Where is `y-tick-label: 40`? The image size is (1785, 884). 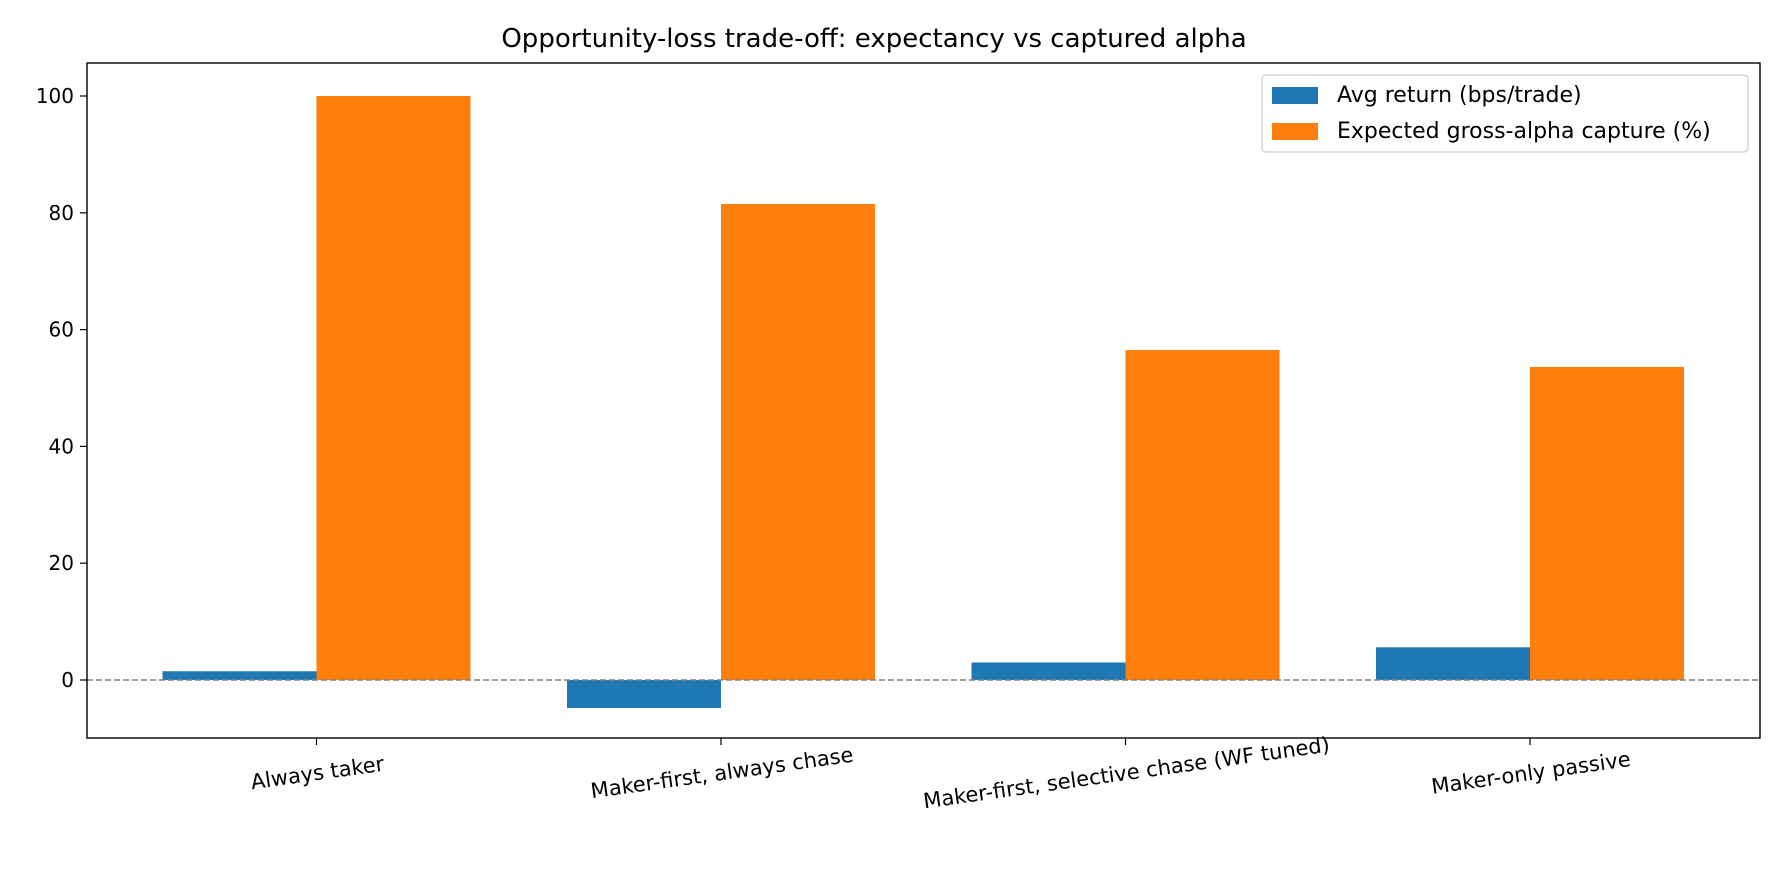
y-tick-label: 40 is located at coordinates (61, 446).